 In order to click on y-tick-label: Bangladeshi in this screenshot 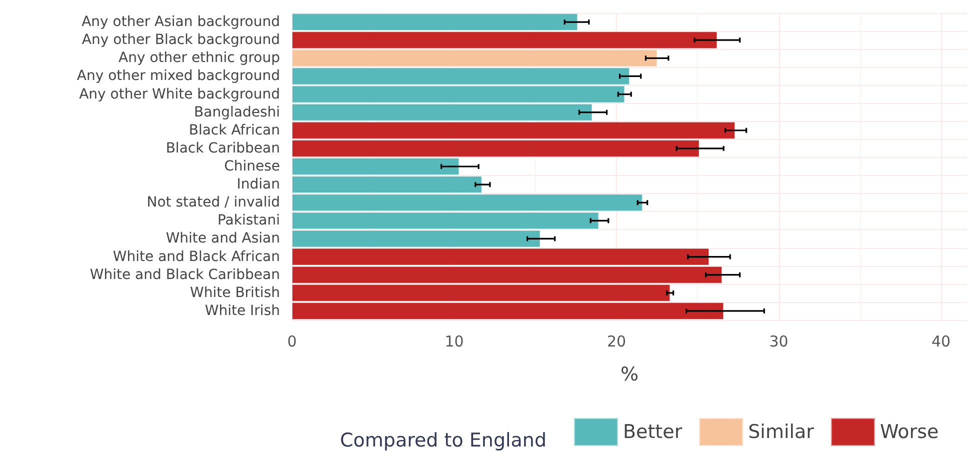, I will do `click(237, 112)`.